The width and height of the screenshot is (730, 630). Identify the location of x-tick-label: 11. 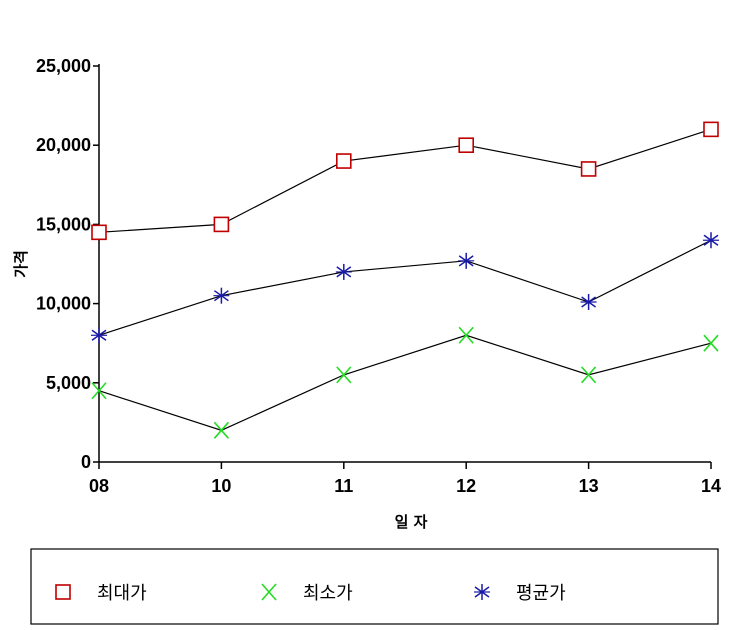
(343, 486).